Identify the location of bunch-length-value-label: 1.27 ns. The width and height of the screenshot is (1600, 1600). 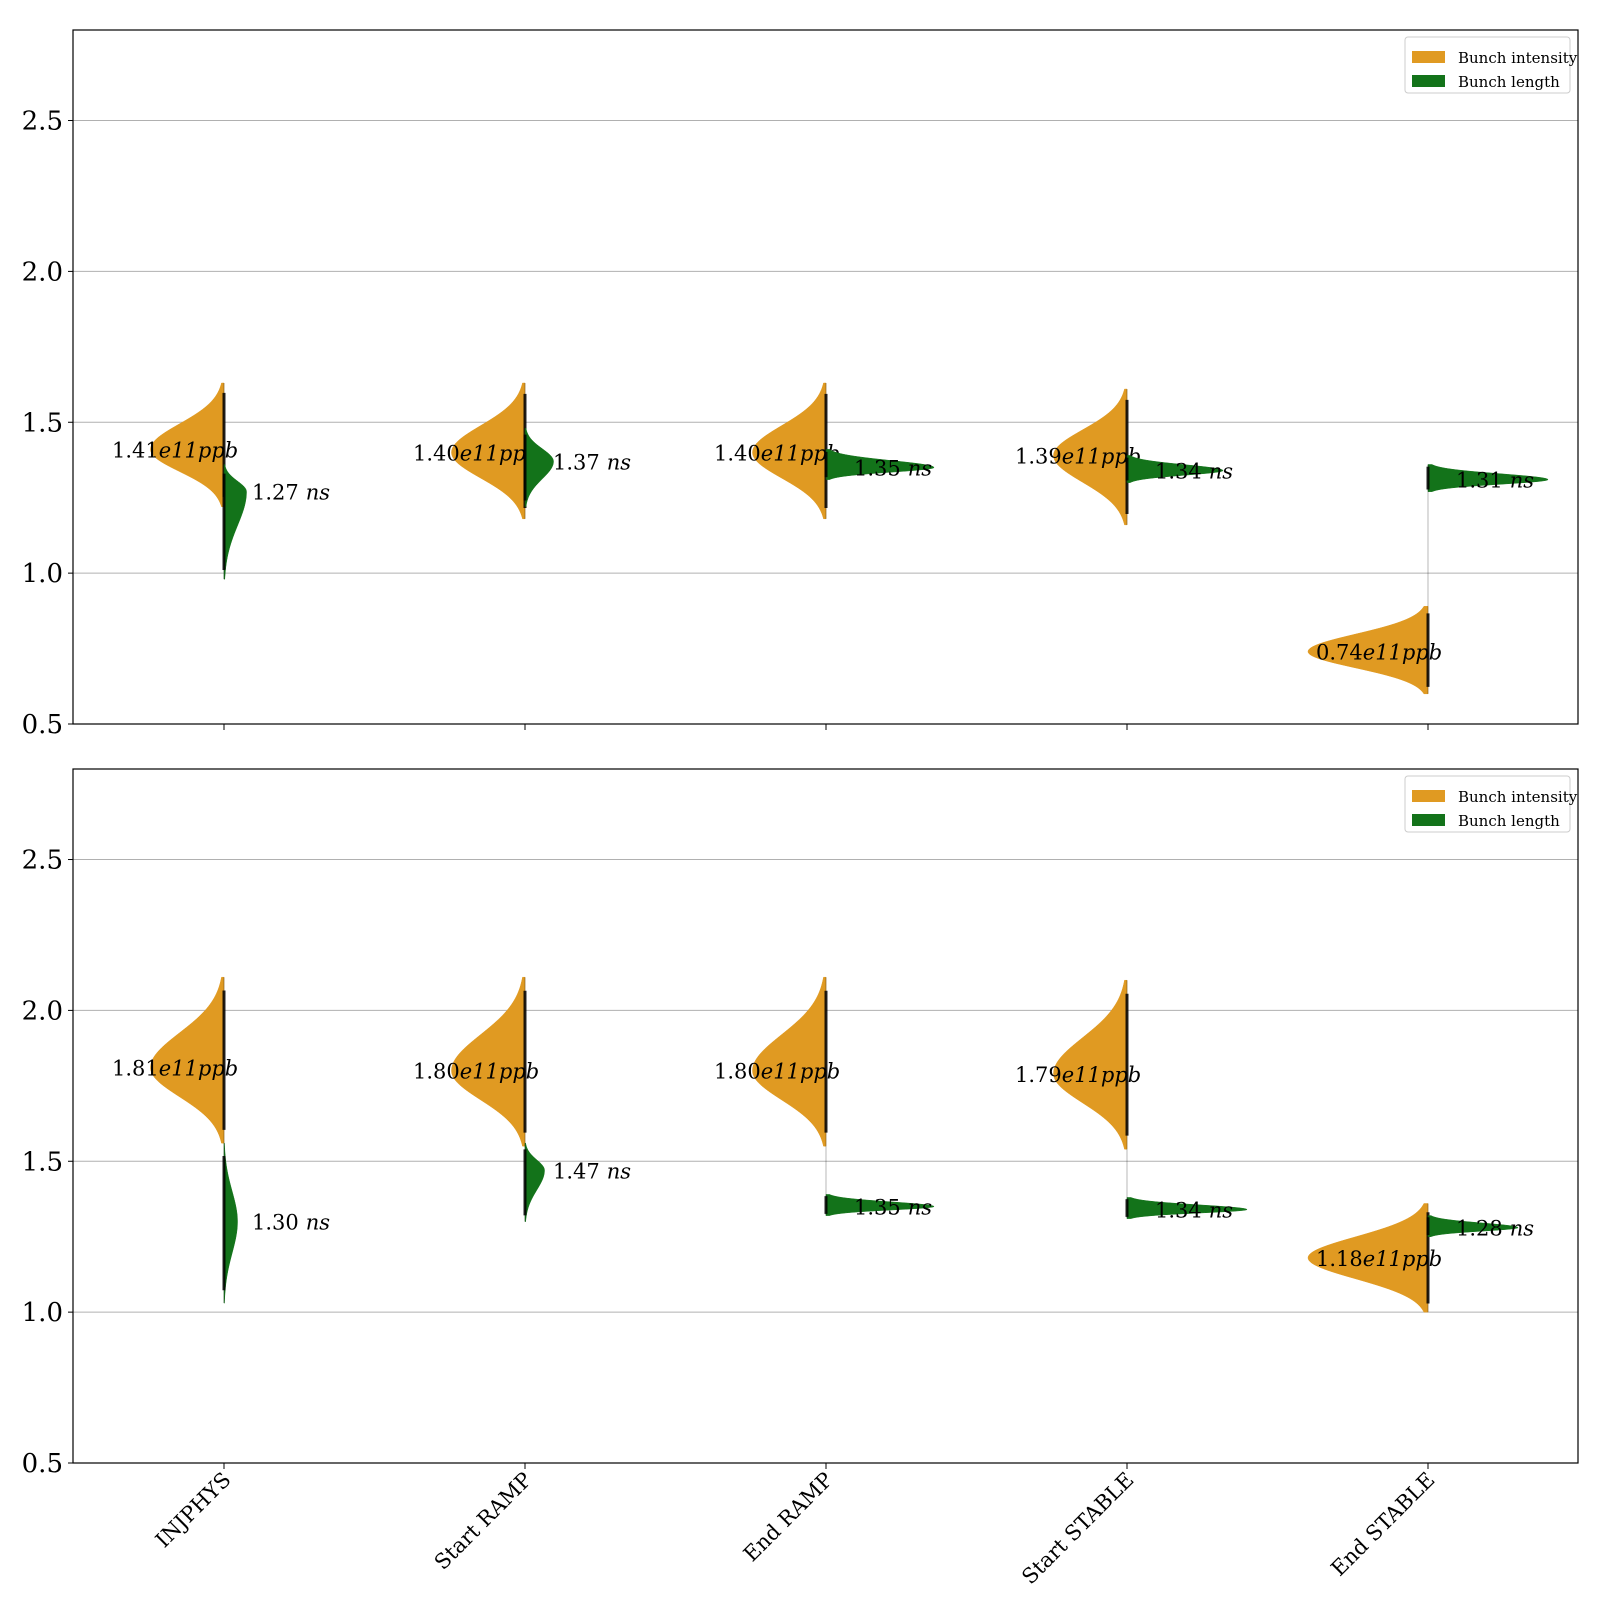
(291, 493).